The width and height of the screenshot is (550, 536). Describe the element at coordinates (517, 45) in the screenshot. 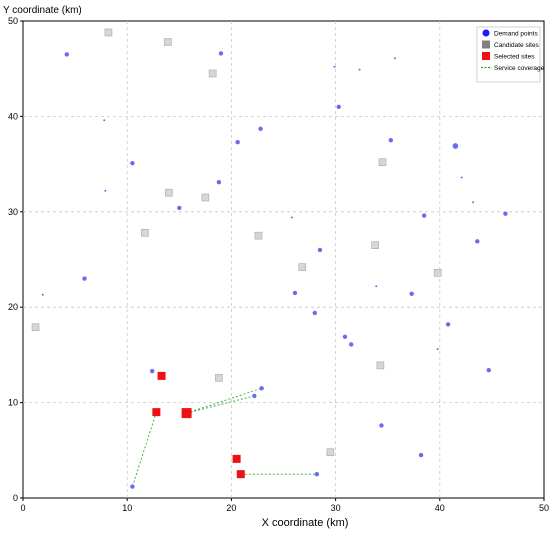

I see `legend-label: Candidate sites` at that location.